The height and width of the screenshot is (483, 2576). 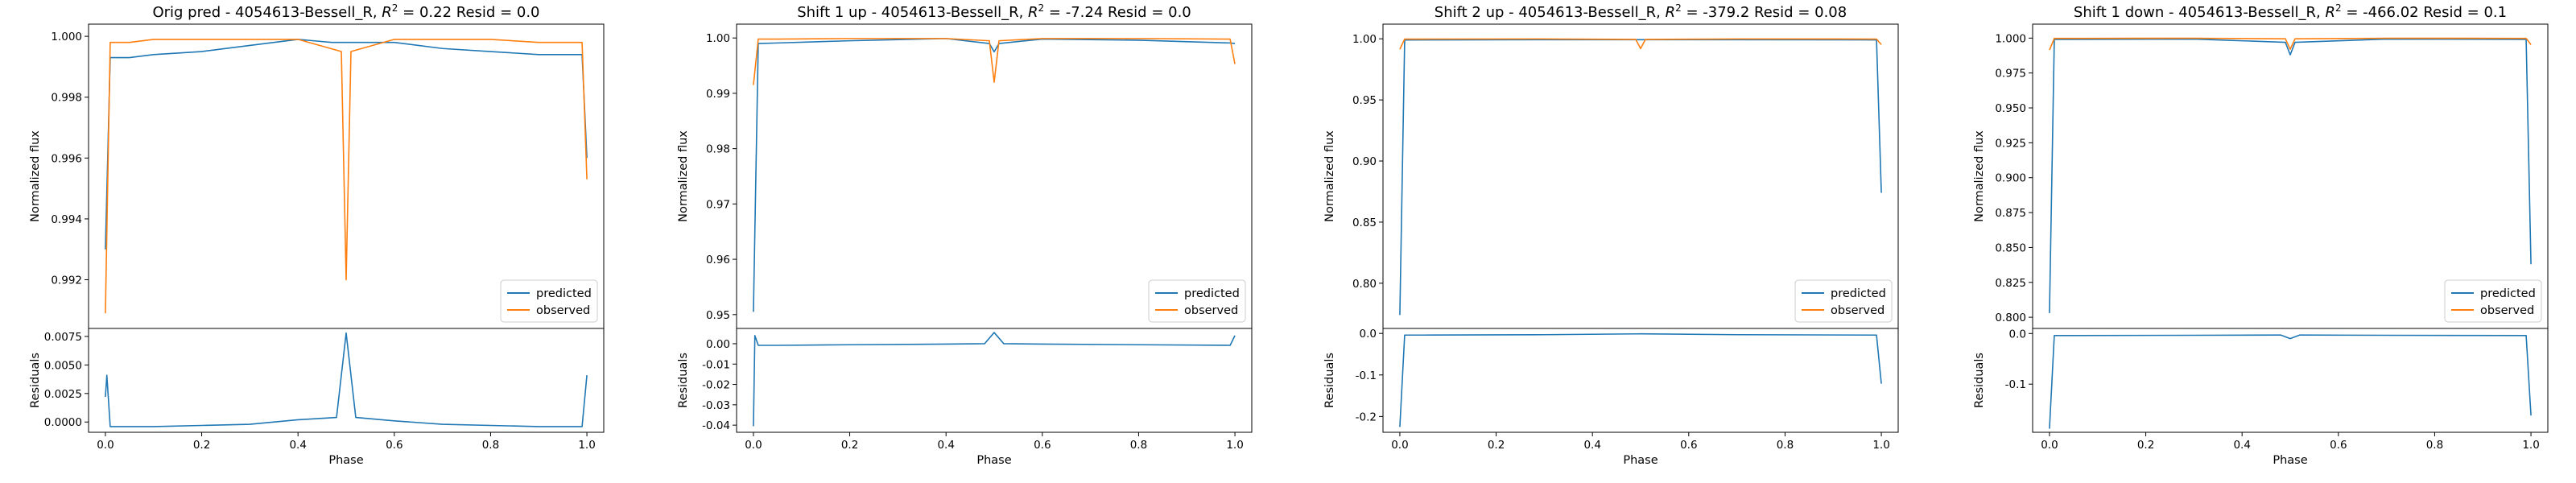 I want to click on y-tick-label: 0.85, so click(x=1364, y=223).